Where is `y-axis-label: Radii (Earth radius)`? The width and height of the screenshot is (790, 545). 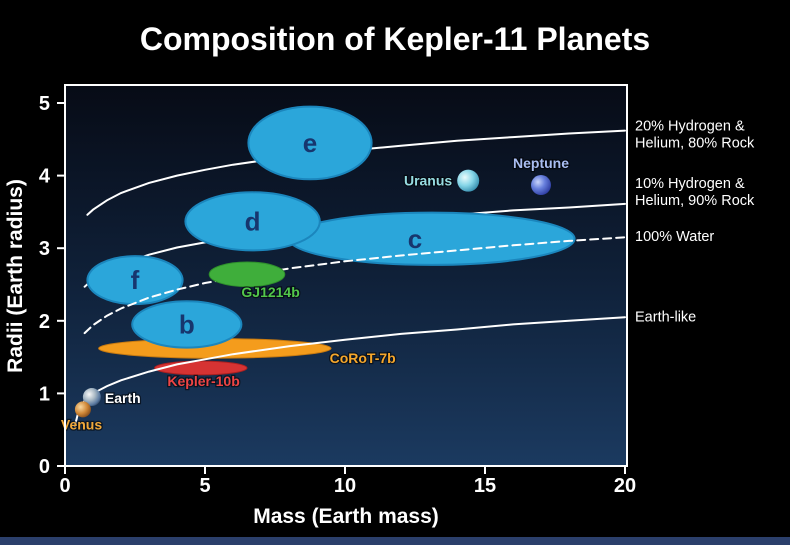 y-axis-label: Radii (Earth radius) is located at coordinates (15, 276).